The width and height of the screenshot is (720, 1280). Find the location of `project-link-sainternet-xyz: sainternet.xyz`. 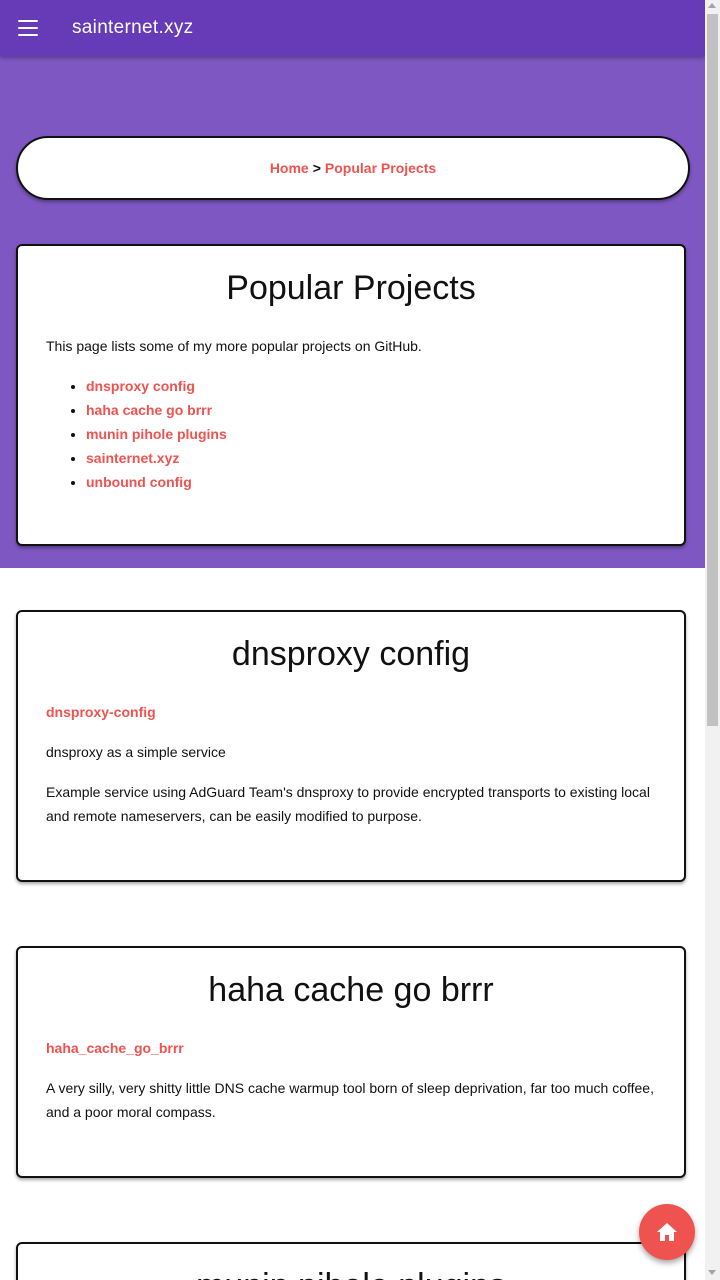

project-link-sainternet-xyz: sainternet.xyz is located at coordinates (133, 458).